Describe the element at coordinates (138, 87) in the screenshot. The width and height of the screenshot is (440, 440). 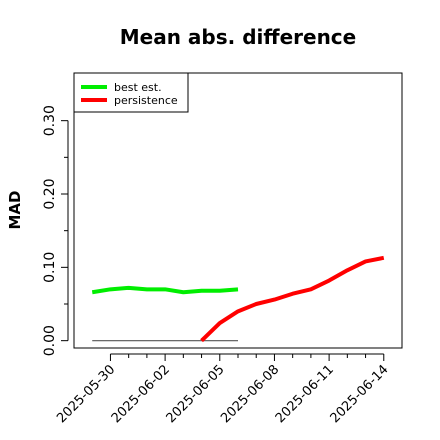
I see `legend-label-best-est: best est.` at that location.